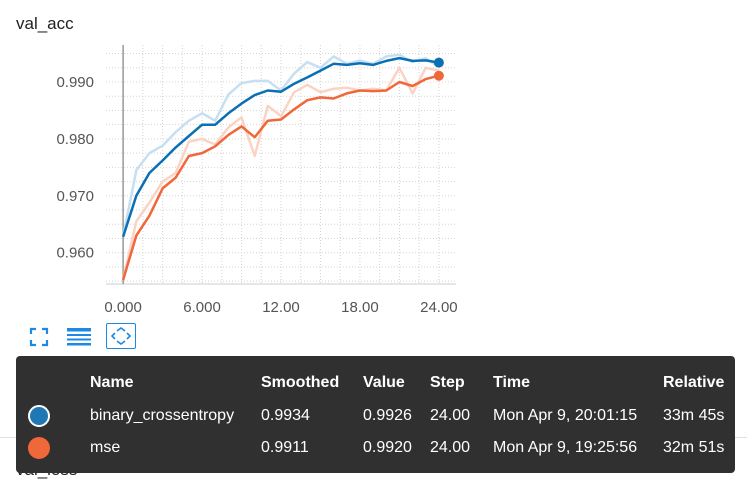 The width and height of the screenshot is (747, 482). I want to click on series-name: mse, so click(105, 447).